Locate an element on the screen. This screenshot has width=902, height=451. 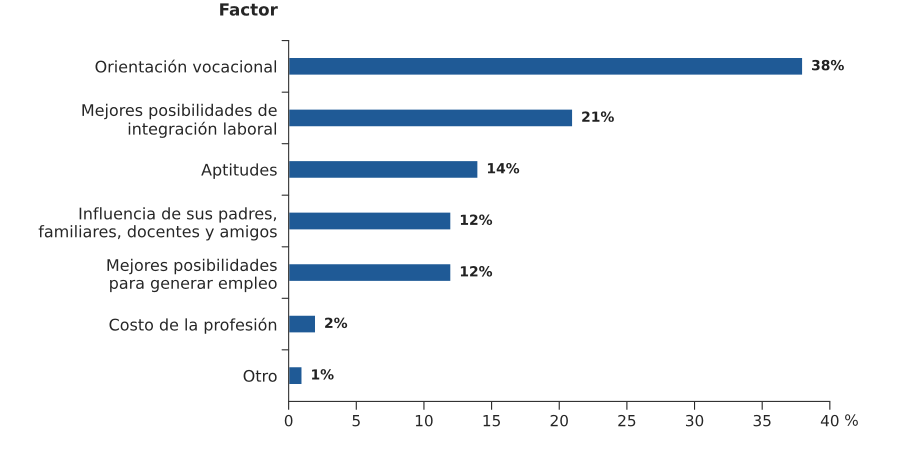
x-tick-label: 5 is located at coordinates (356, 420).